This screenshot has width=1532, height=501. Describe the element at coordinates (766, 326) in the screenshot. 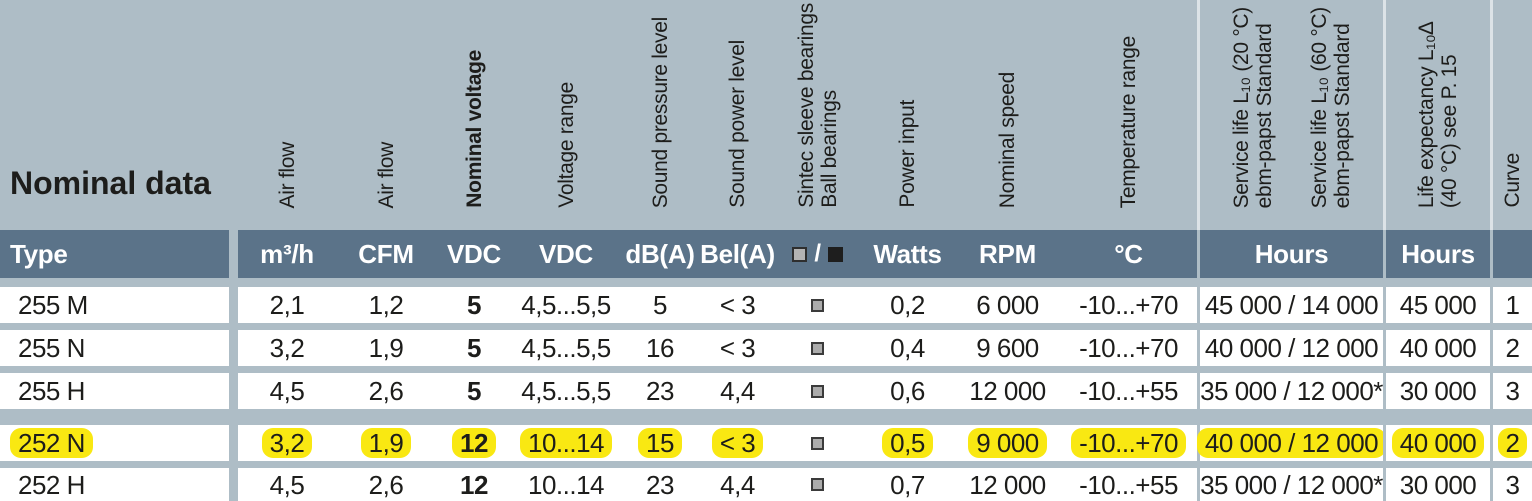

I see `row-spacer` at that location.